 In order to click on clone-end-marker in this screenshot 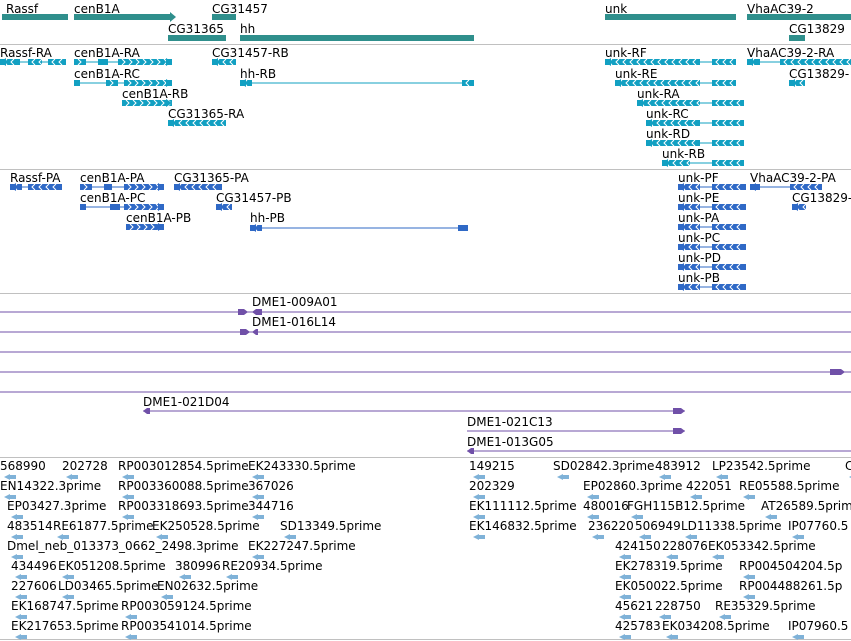, I will do `click(243, 312)`.